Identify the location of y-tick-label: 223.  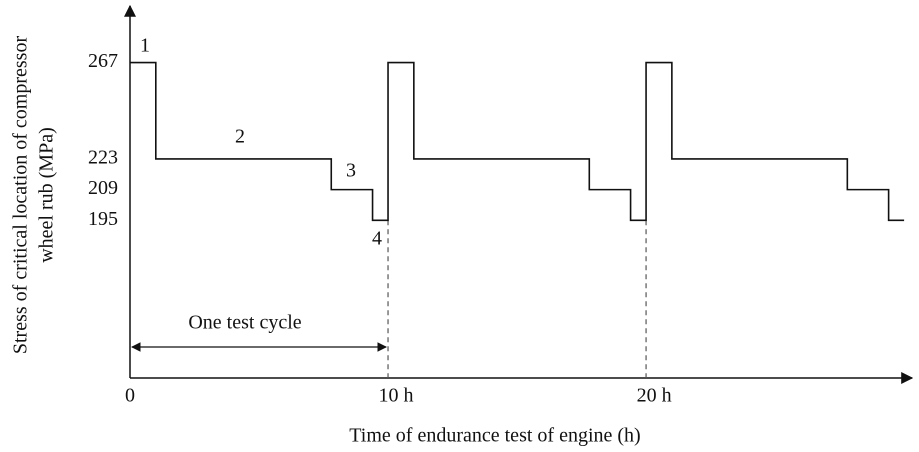
(103, 158).